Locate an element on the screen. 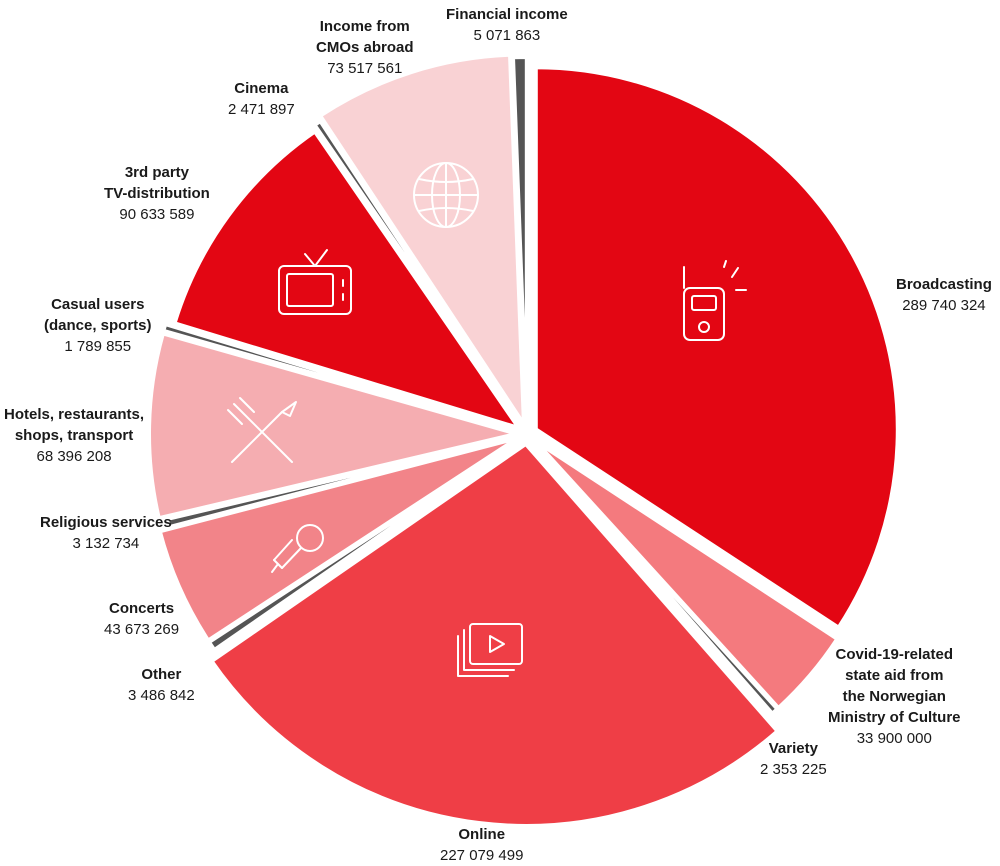  label-name: Covid-19-related is located at coordinates (894, 654).